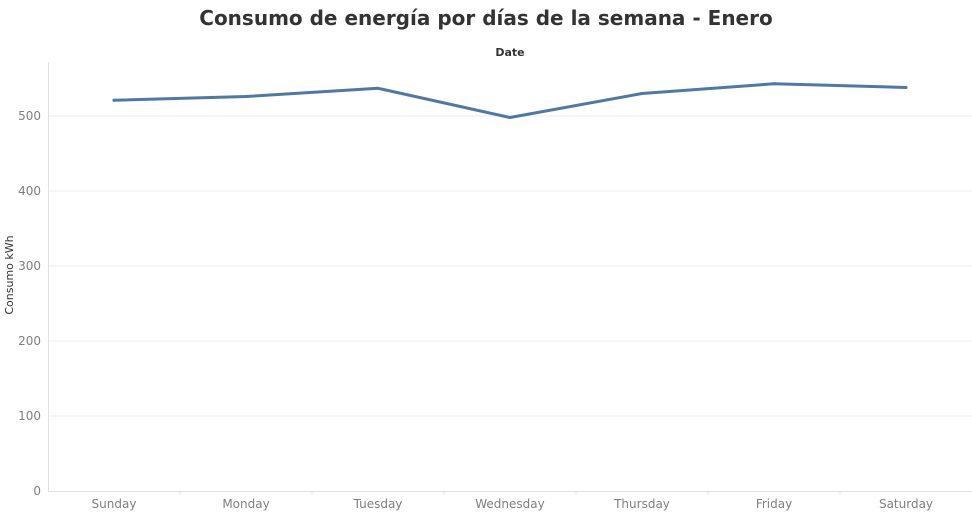  What do you see at coordinates (906, 87) in the screenshot?
I see `data-point-saturday` at bounding box center [906, 87].